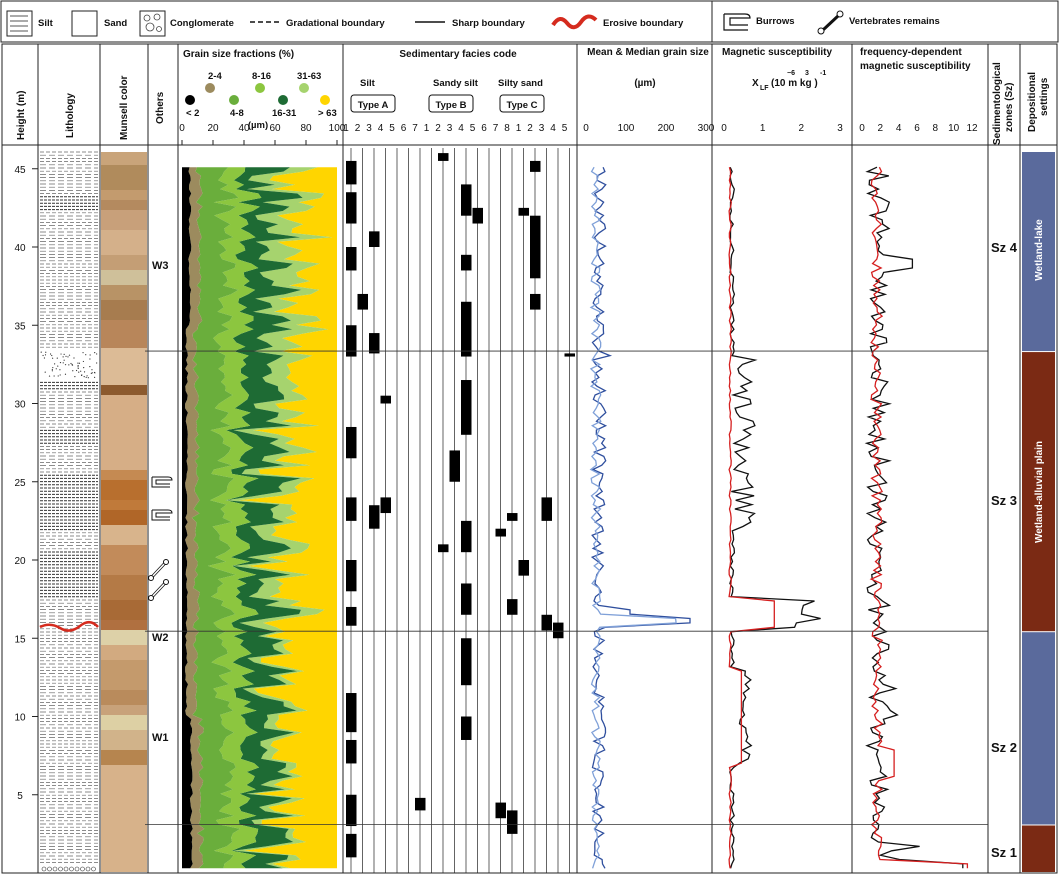 The image size is (1059, 876). Describe the element at coordinates (19, 23) in the screenshot. I see `silt-swatch` at that location.